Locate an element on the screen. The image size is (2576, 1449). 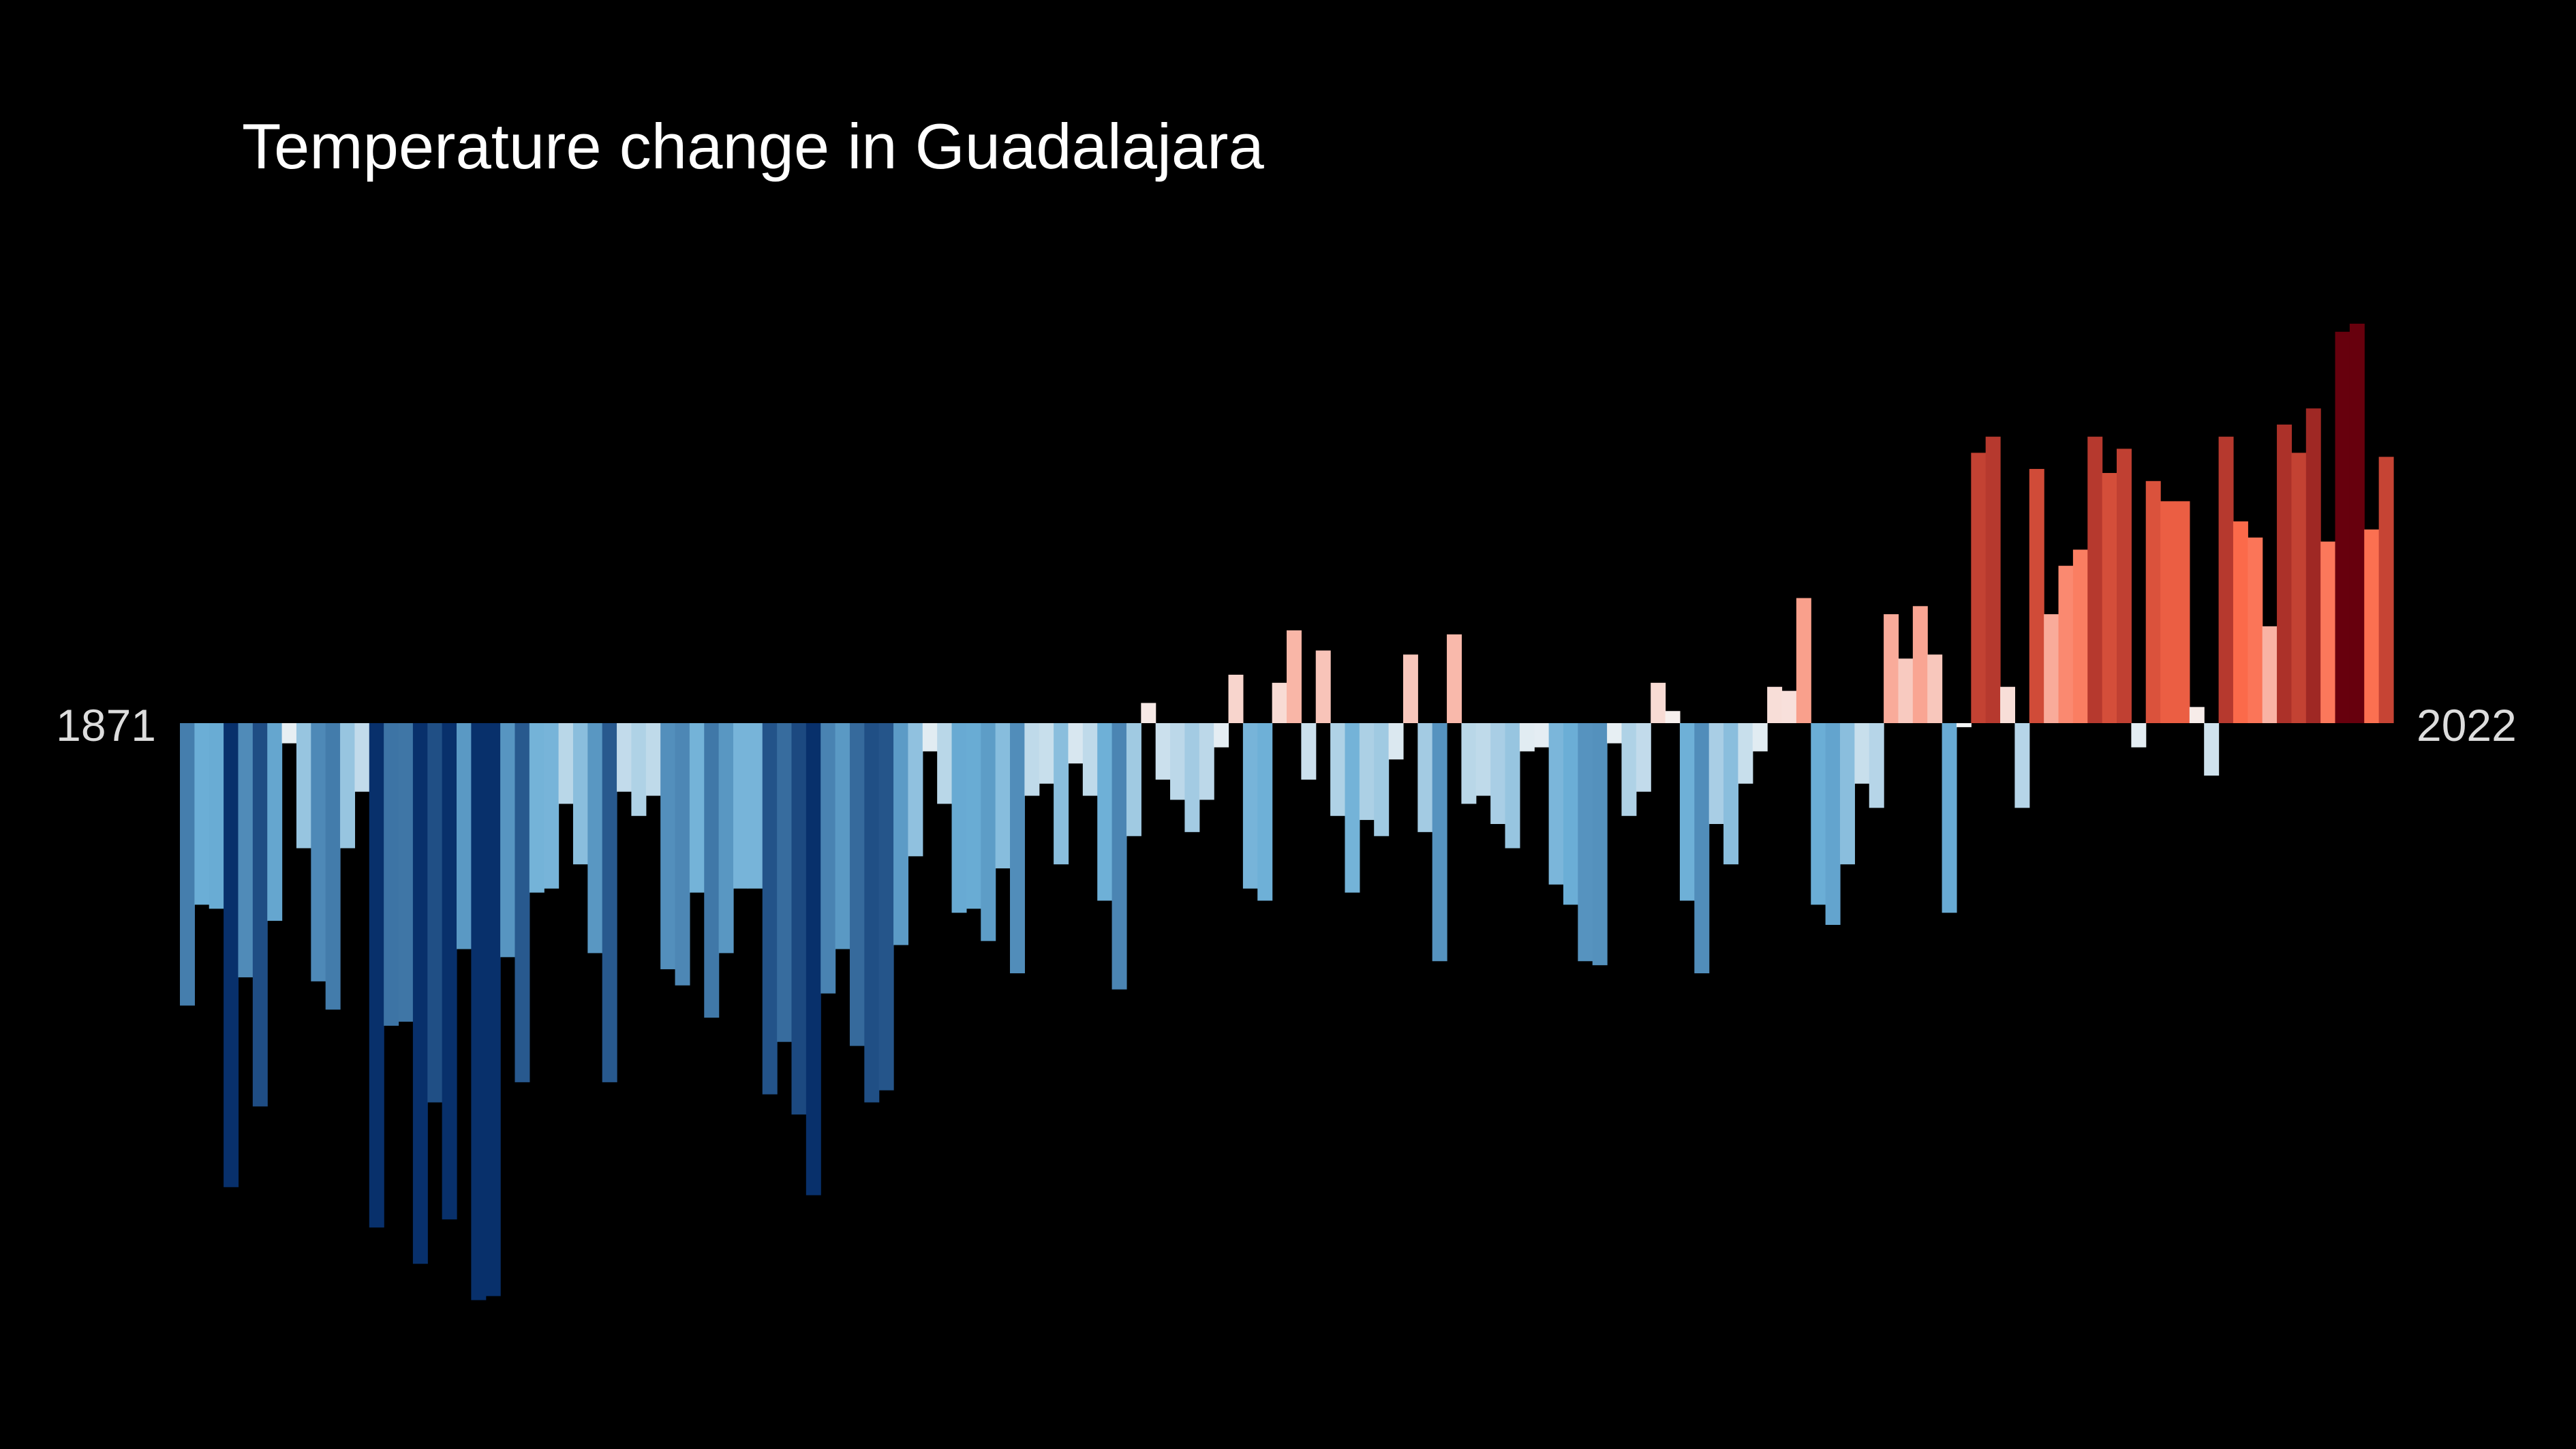
bar-1953 is located at coordinates (1382, 779).